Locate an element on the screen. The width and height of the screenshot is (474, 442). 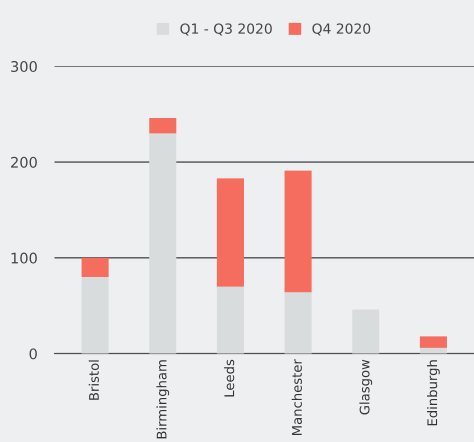
x-tick-label: Leeds is located at coordinates (229, 378).